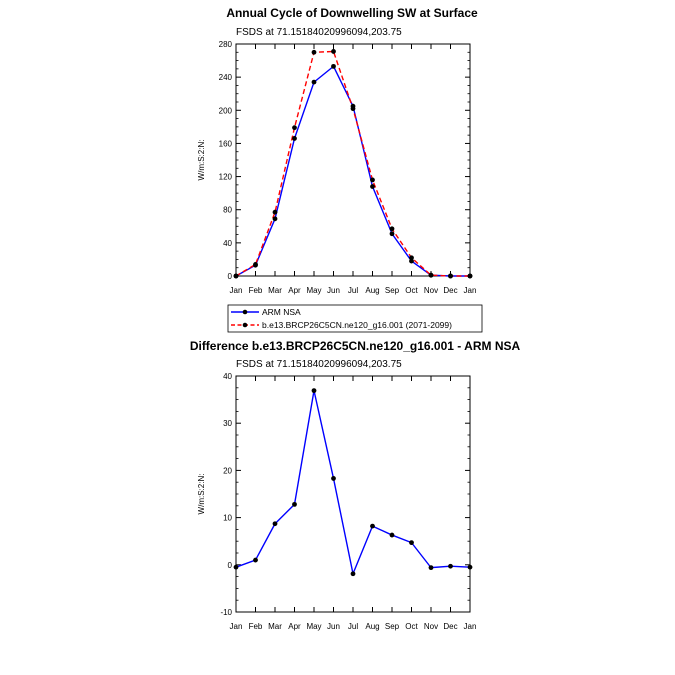 The height and width of the screenshot is (675, 675). What do you see at coordinates (226, 143) in the screenshot?
I see `y-tick-label: 160` at bounding box center [226, 143].